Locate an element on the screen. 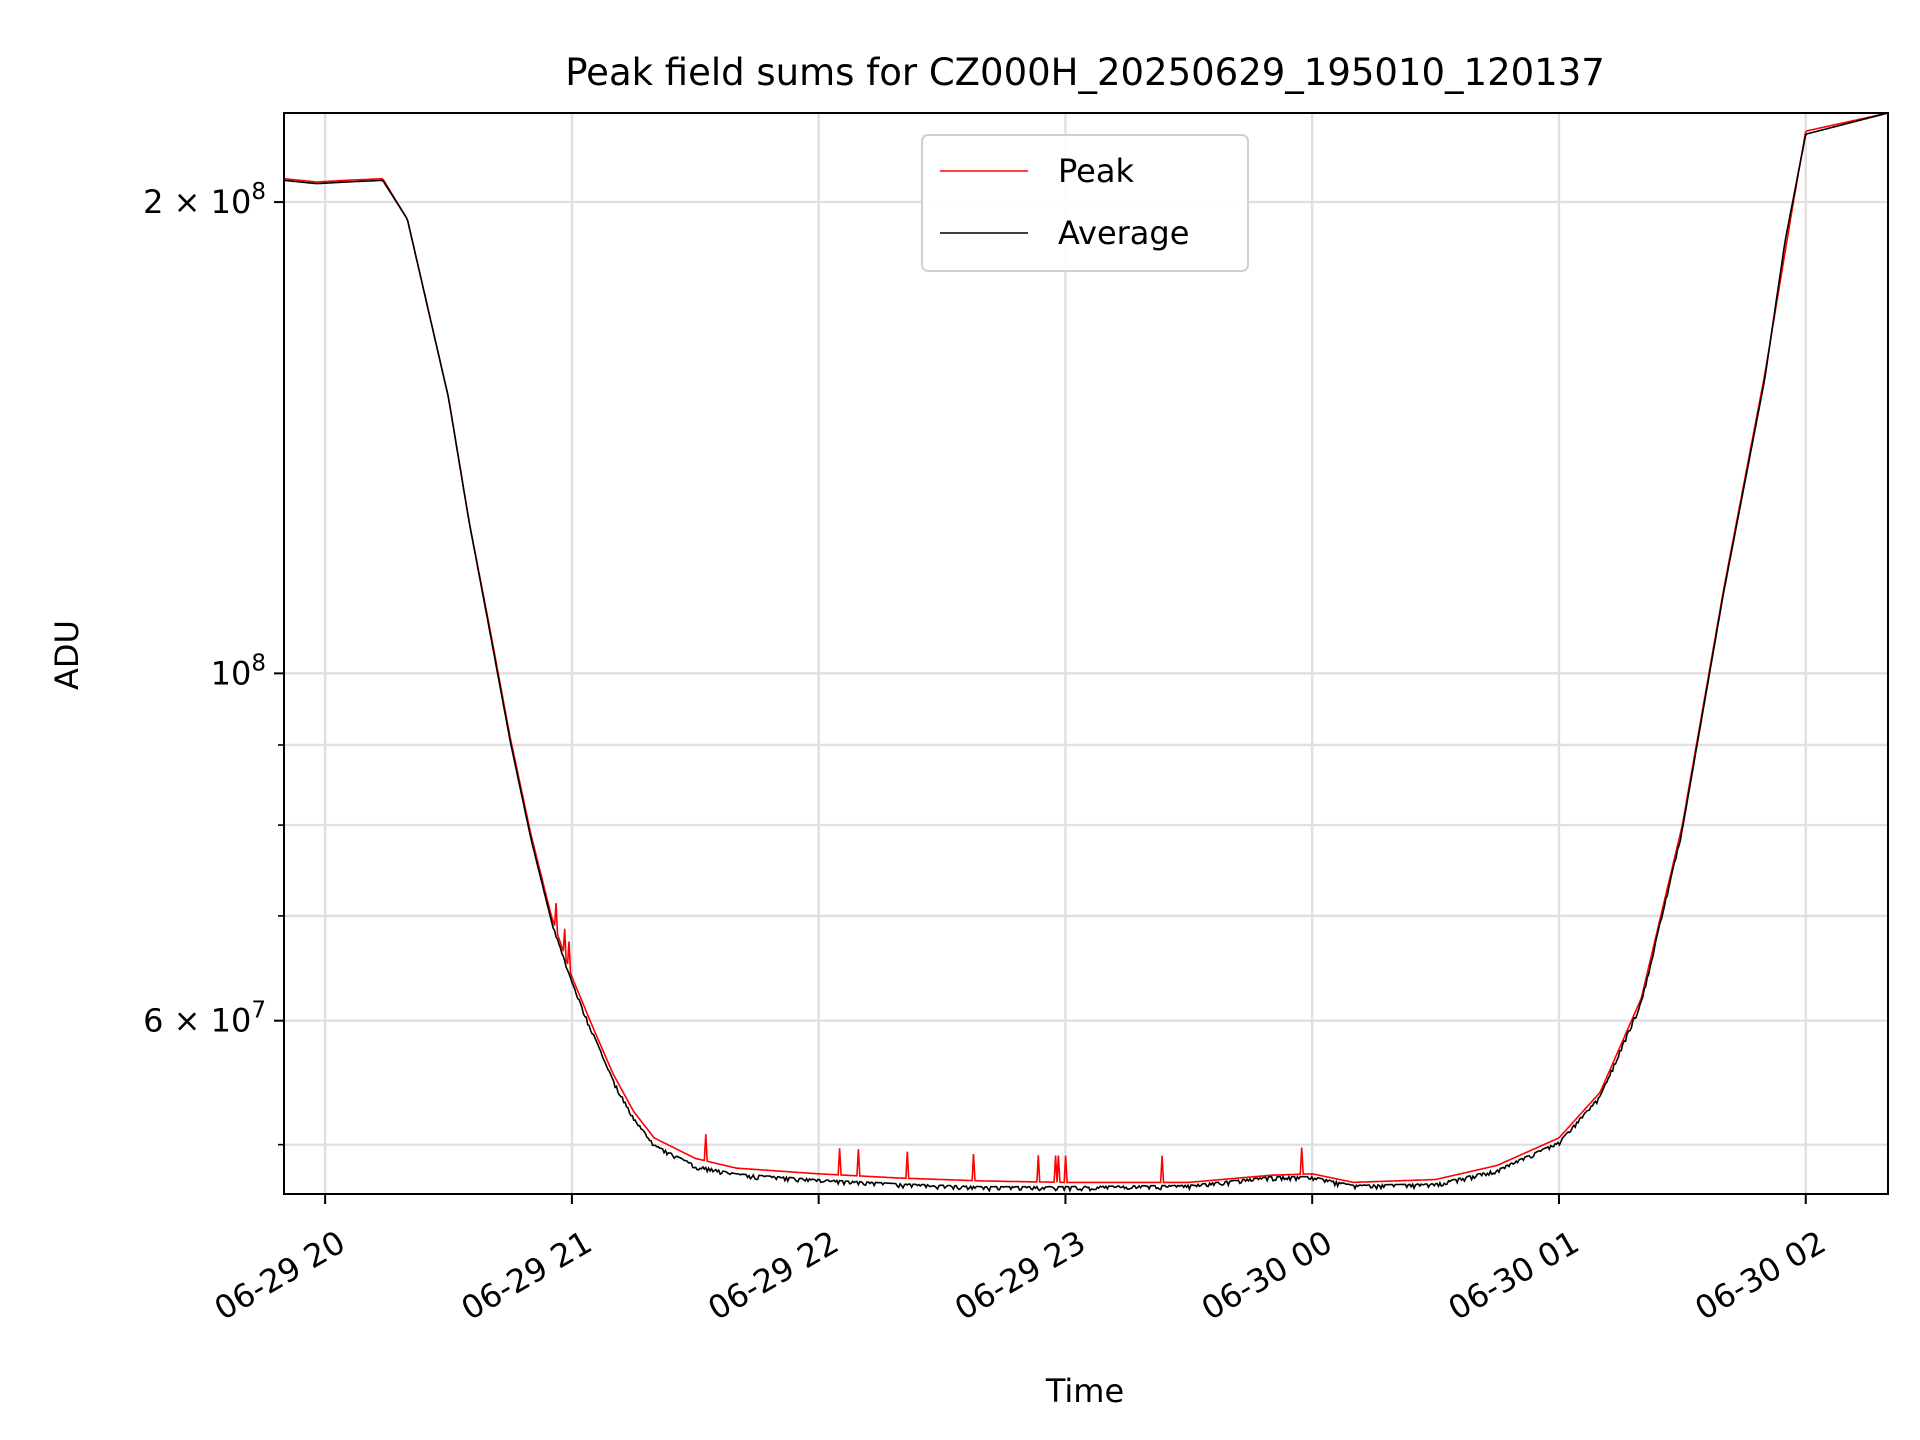 The width and height of the screenshot is (1920, 1440). legend-box is located at coordinates (1085, 203).